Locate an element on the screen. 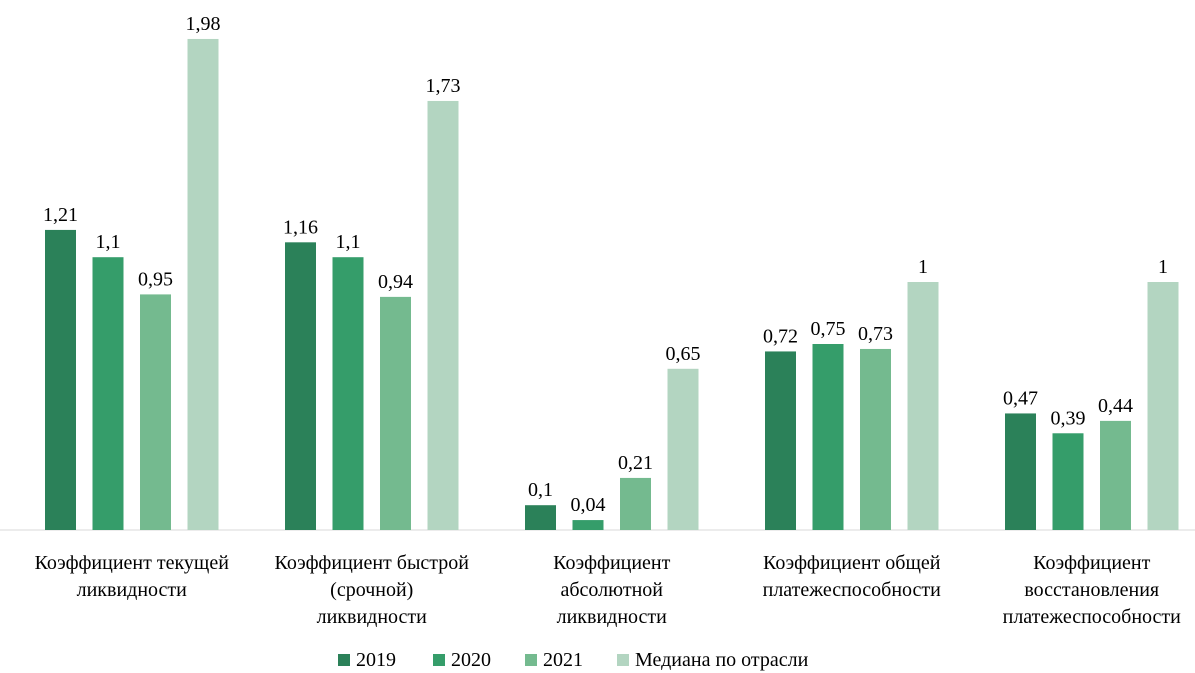 Image resolution: width=1195 pixels, height=673 pixels. data-label-3-3: 1 is located at coordinates (923, 267).